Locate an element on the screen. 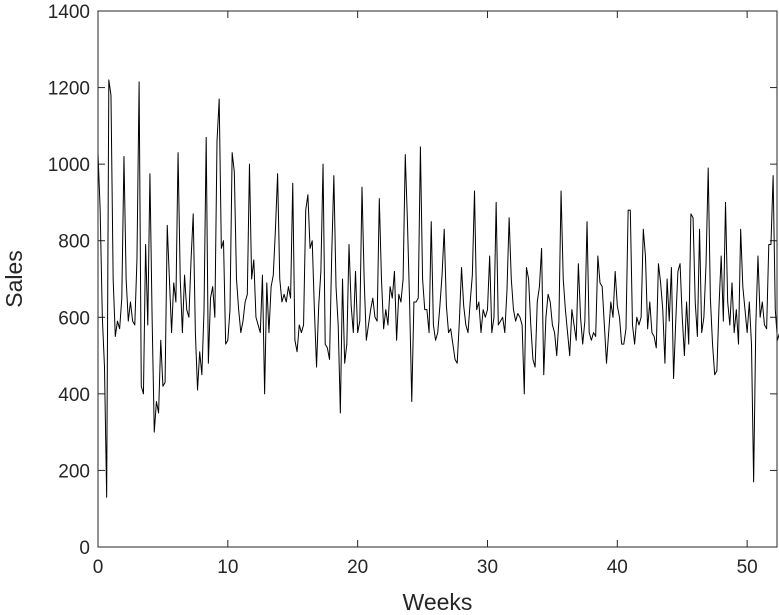 The height and width of the screenshot is (615, 779). y-tick-label: 400 is located at coordinates (74, 395).